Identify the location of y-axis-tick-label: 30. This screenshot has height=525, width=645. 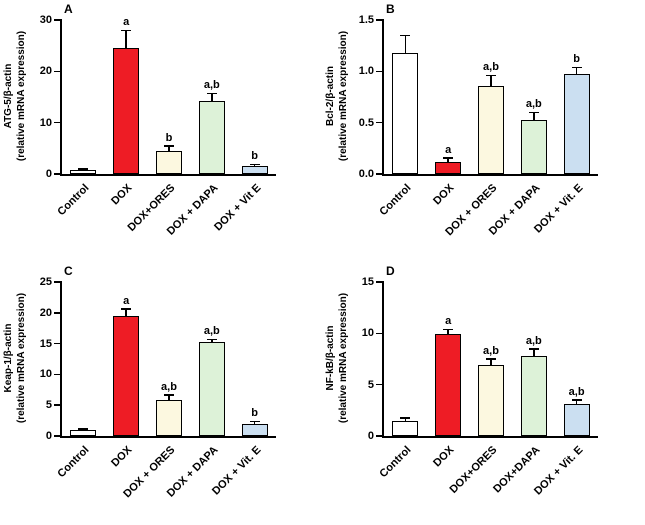
(45, 20).